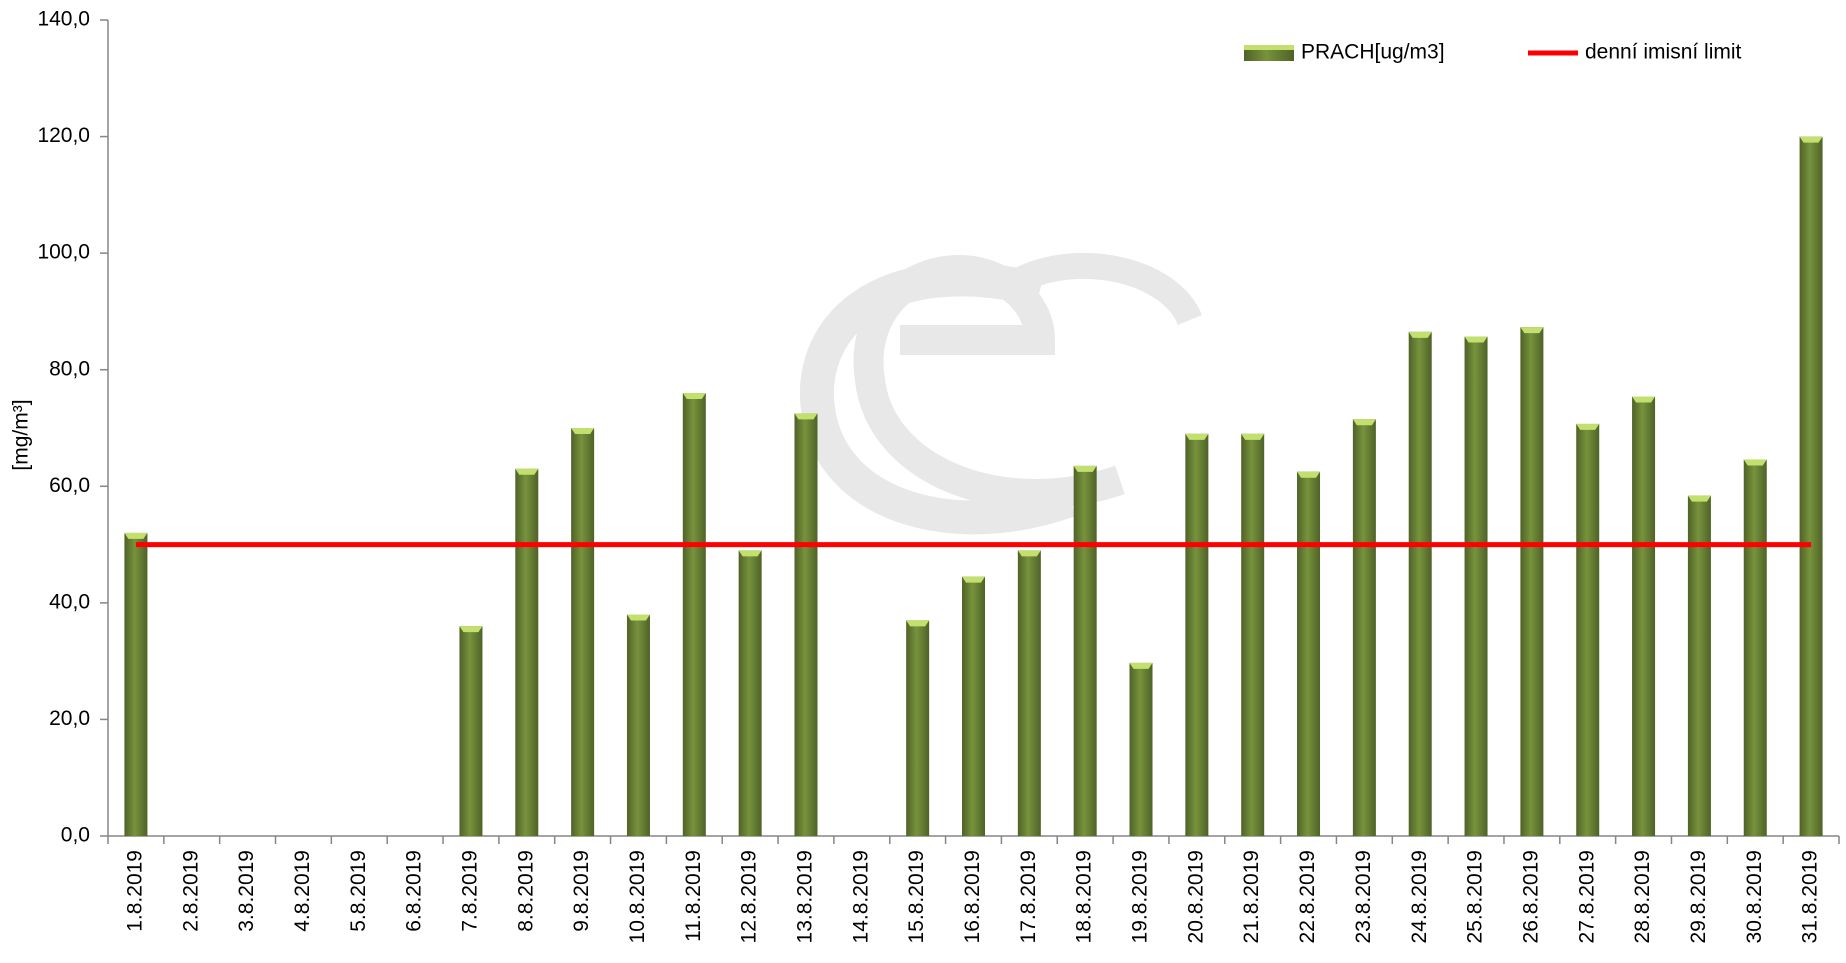  Describe the element at coordinates (1754, 896) in the screenshot. I see `x-tick-label: 30.8.2019` at that location.